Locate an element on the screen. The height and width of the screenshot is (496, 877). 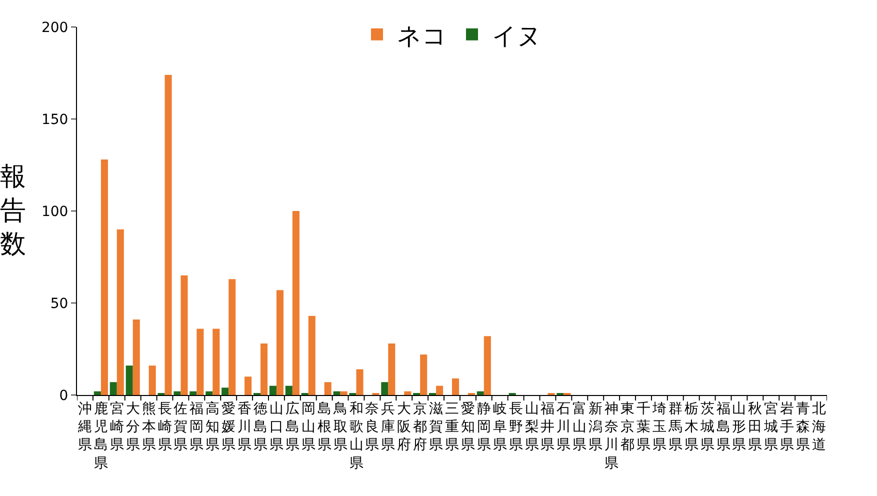
x-tick-label: 山梨県 is located at coordinates (531, 427).